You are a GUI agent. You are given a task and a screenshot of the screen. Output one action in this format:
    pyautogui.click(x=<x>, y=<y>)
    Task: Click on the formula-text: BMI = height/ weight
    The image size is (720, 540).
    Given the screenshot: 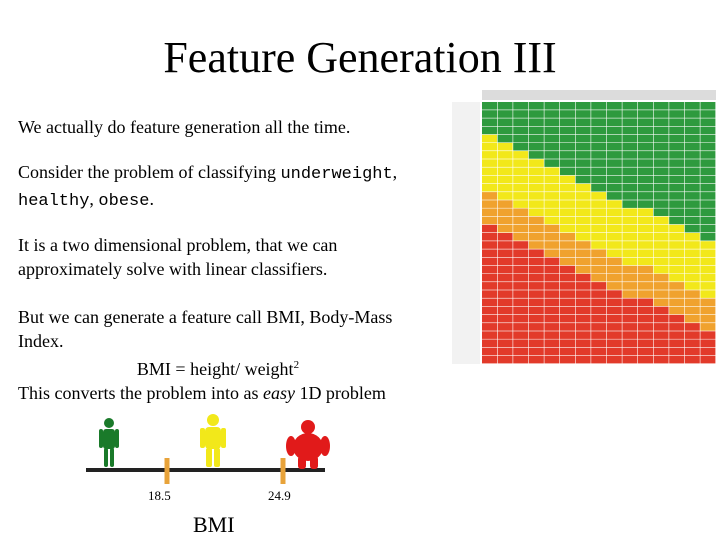 What is the action you would take?
    pyautogui.click(x=215, y=369)
    